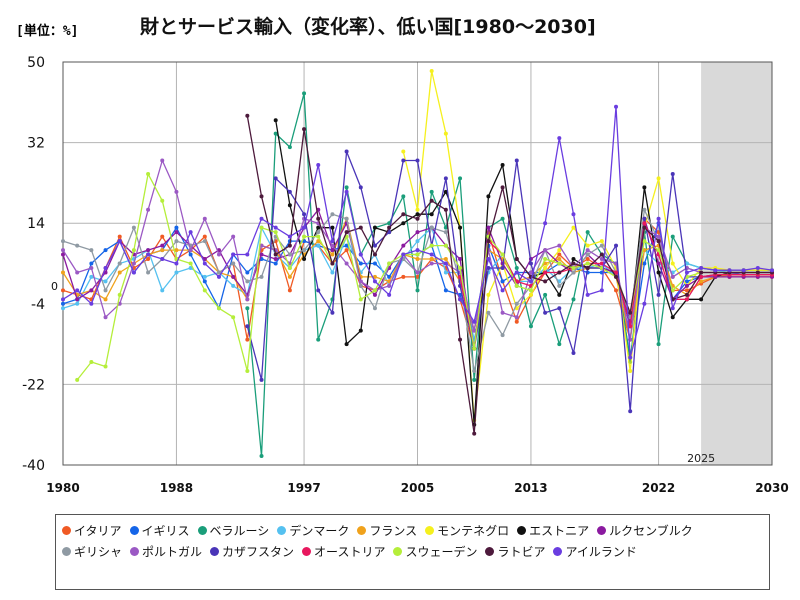  Describe the element at coordinates (92, 551) in the screenshot. I see `legend-item: ギリシャ` at that location.